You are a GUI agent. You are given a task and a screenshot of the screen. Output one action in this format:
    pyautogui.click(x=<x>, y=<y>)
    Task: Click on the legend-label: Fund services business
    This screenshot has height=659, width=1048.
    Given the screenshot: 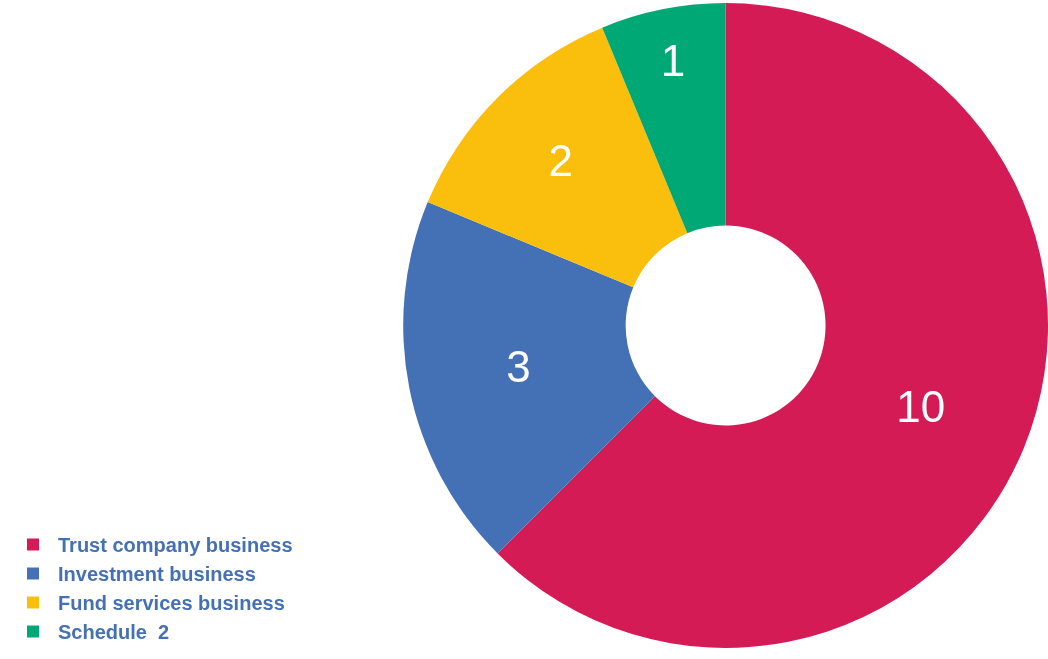 What is the action you would take?
    pyautogui.click(x=171, y=603)
    